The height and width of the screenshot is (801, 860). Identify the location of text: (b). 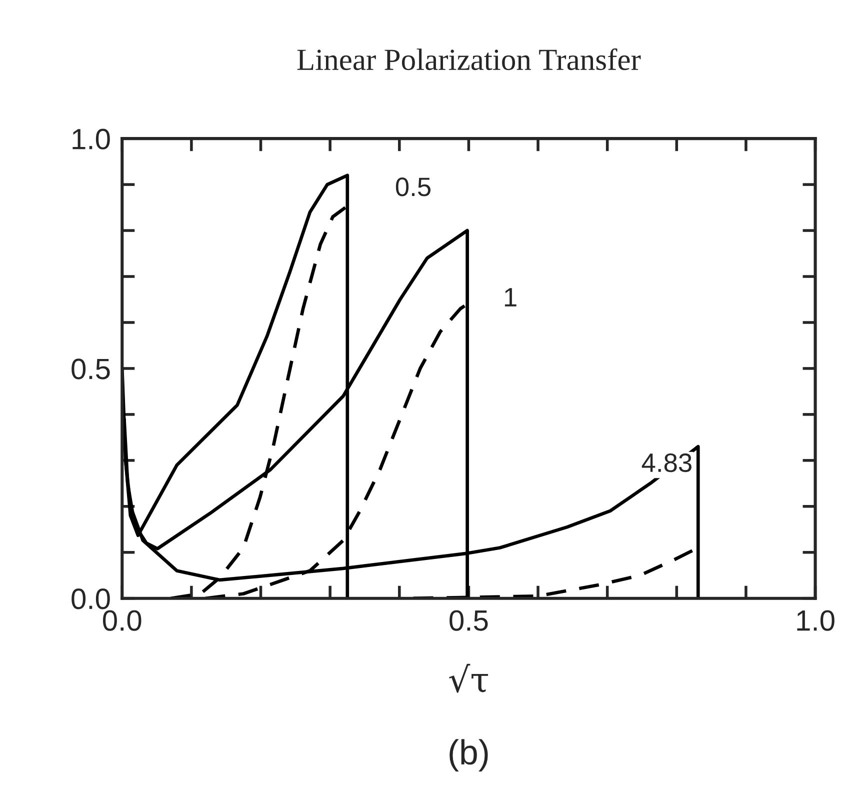
(469, 755).